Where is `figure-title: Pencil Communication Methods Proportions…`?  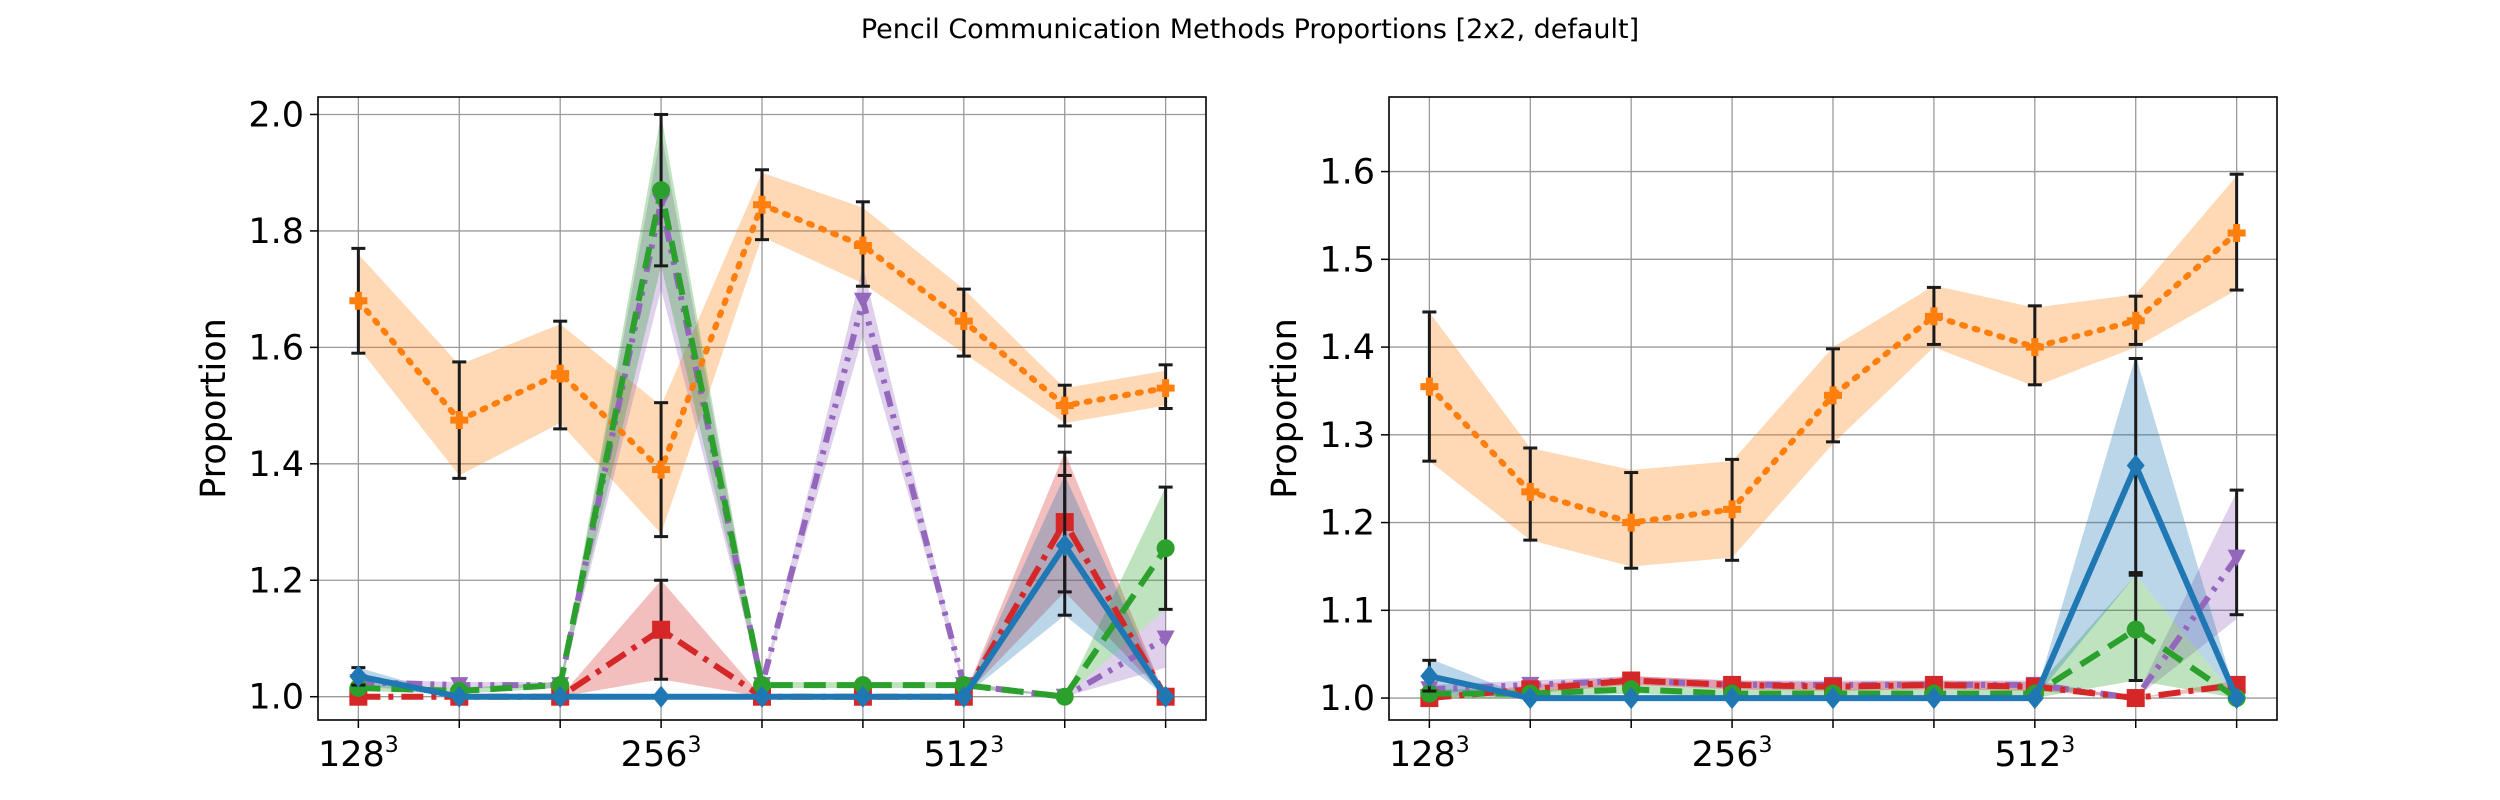
figure-title: Pencil Communication Methods Proportions… is located at coordinates (1250, 29).